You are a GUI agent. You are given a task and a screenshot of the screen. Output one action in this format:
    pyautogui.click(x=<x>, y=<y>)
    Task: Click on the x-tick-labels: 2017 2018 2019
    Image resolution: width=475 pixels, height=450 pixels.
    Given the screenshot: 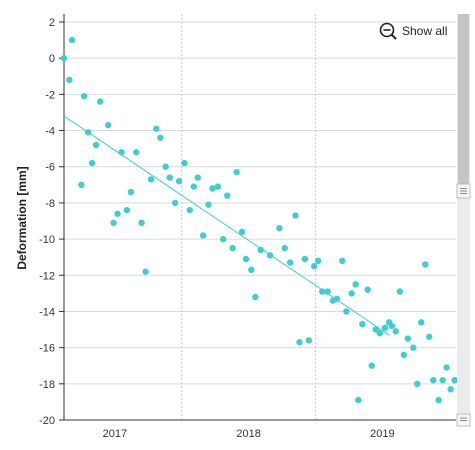 What is the action you would take?
    pyautogui.click(x=249, y=434)
    